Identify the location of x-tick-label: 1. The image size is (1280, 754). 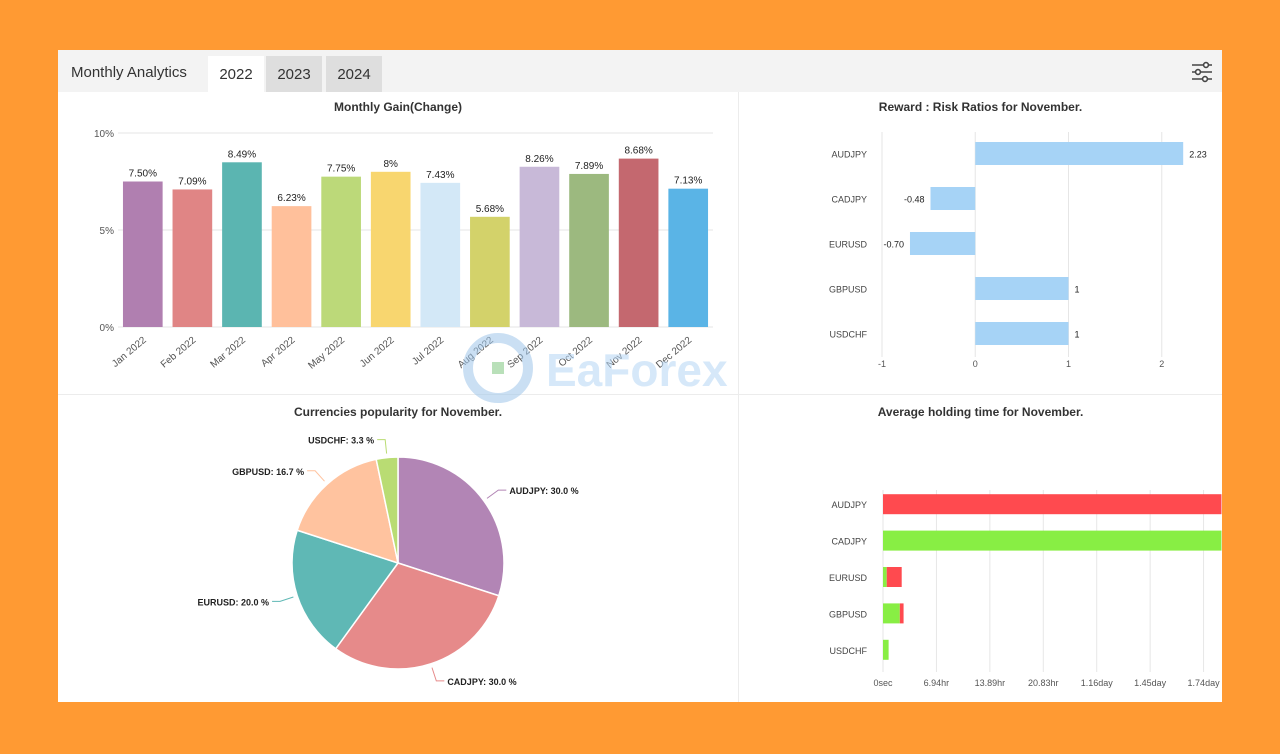
(1068, 364).